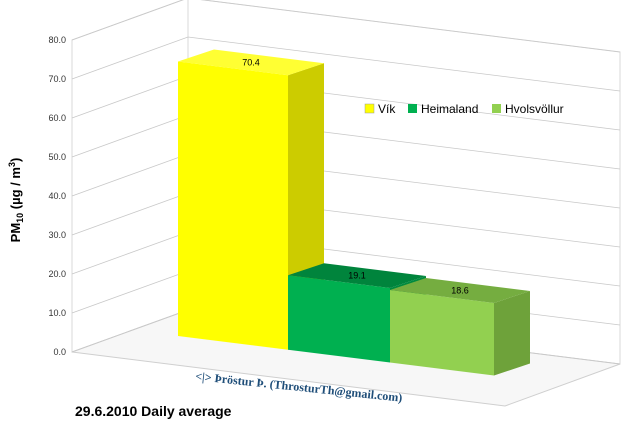 The width and height of the screenshot is (640, 435). Describe the element at coordinates (16, 200) in the screenshot. I see `y-axis-label: PM10 (µg / m3)` at that location.